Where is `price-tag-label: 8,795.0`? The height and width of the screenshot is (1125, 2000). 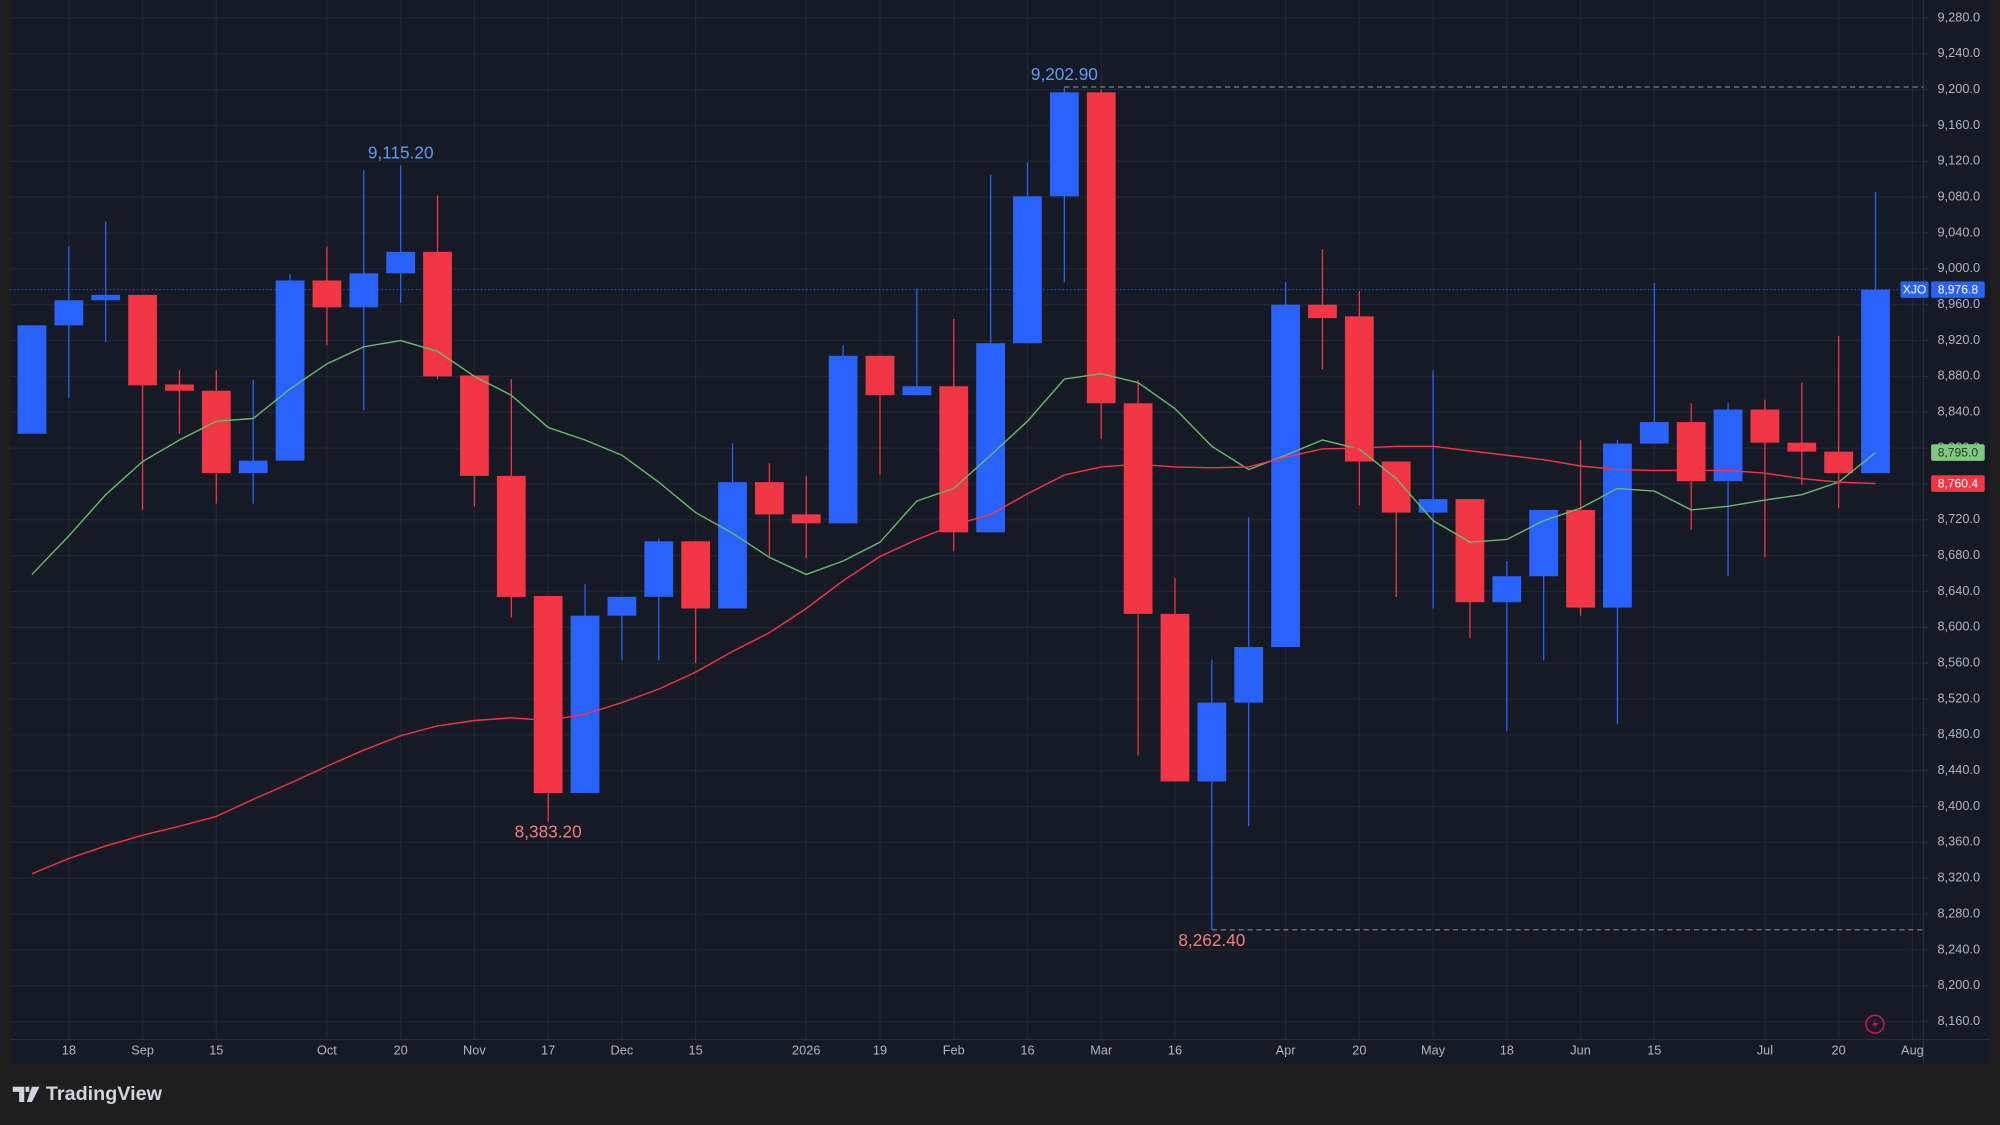 price-tag-label: 8,795.0 is located at coordinates (1958, 452).